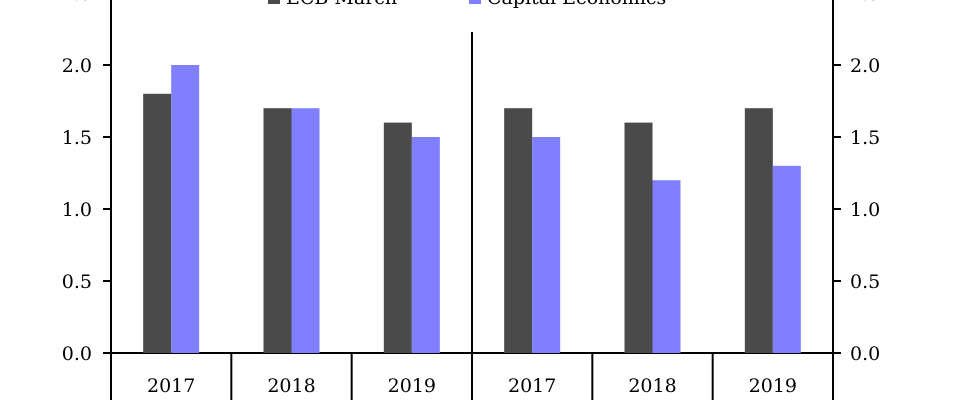  I want to click on y-tick-label-left: 1.5, so click(77, 138).